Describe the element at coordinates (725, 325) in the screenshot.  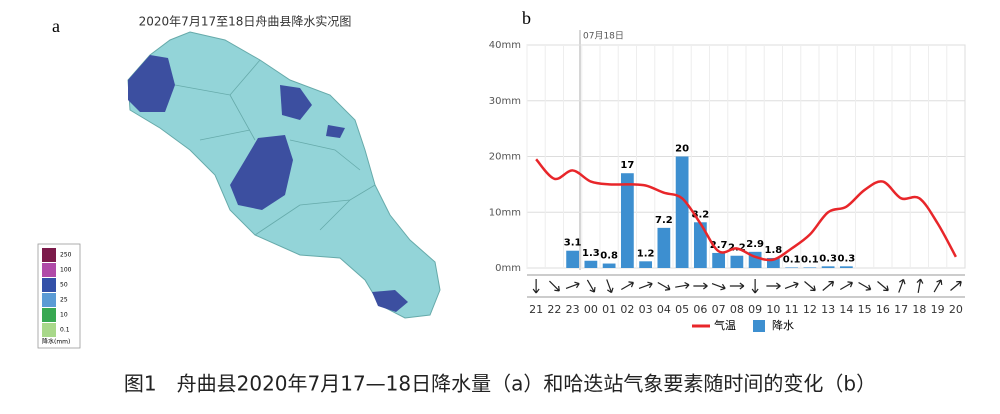
I see `legend-label: 气温` at that location.